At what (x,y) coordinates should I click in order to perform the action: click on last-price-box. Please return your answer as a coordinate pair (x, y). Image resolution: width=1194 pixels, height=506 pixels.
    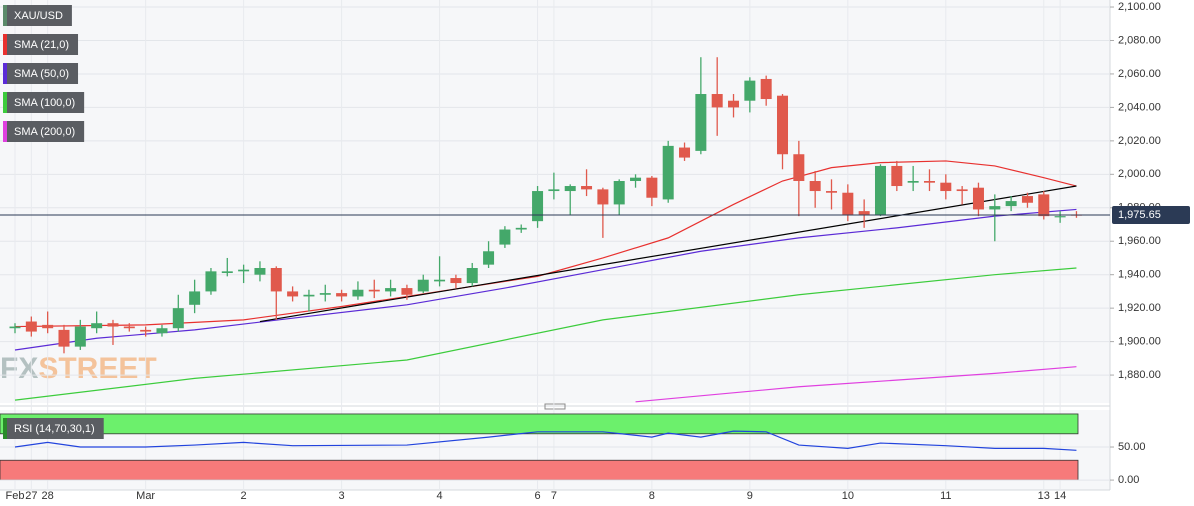
    Looking at the image, I should click on (1151, 215).